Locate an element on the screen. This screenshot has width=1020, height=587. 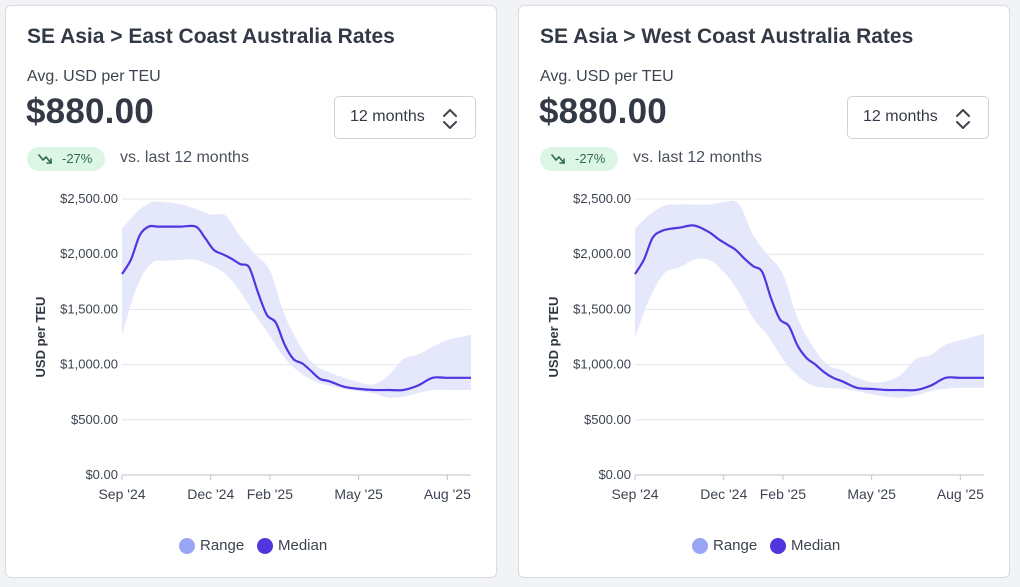
card-title: SE Asia > West Coast Australia Rates is located at coordinates (727, 36).